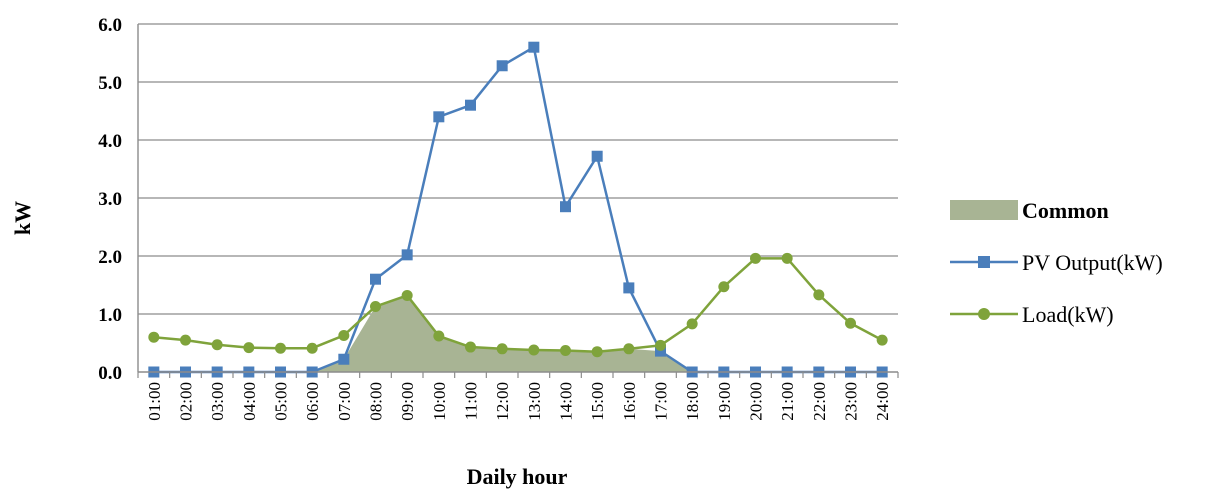  Describe the element at coordinates (882, 401) in the screenshot. I see `x-tick-label: 24:00` at that location.